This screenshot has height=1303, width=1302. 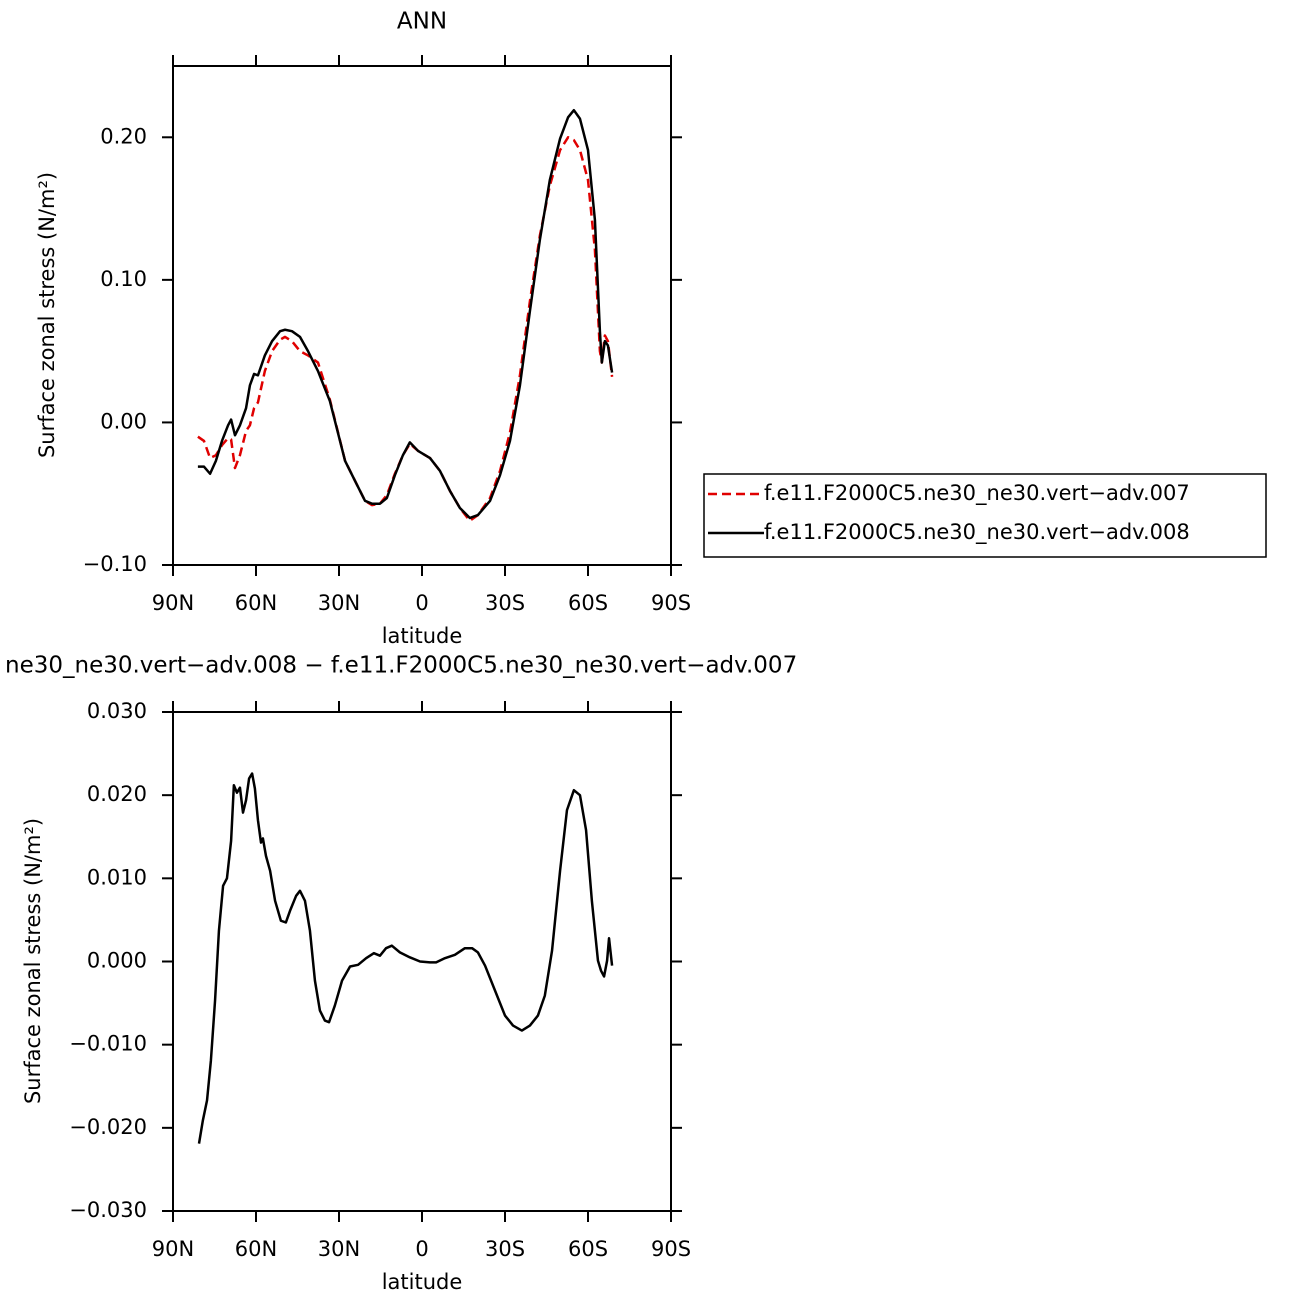 I want to click on y-tick-label: 0.00, so click(x=123, y=421).